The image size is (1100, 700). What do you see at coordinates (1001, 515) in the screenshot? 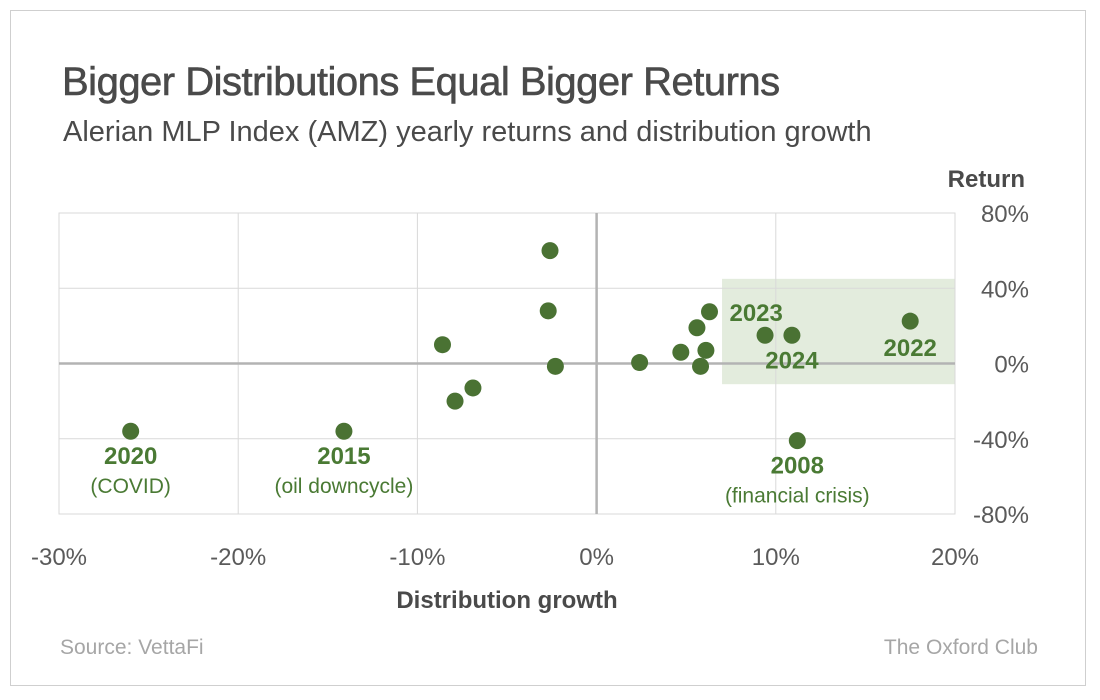
I see `y-tick-label: -80%` at bounding box center [1001, 515].